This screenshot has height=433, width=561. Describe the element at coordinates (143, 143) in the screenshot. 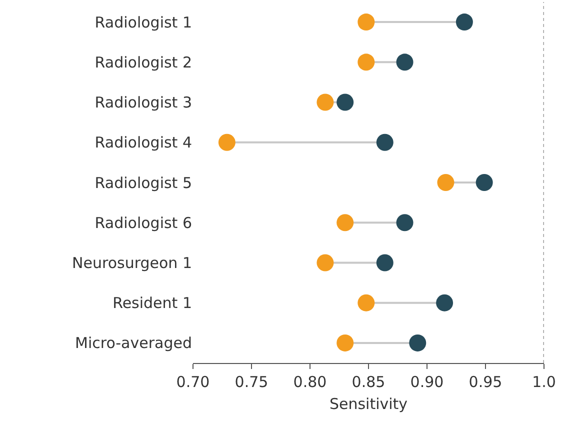

I see `y-tick-label: Radiologist 4` at that location.